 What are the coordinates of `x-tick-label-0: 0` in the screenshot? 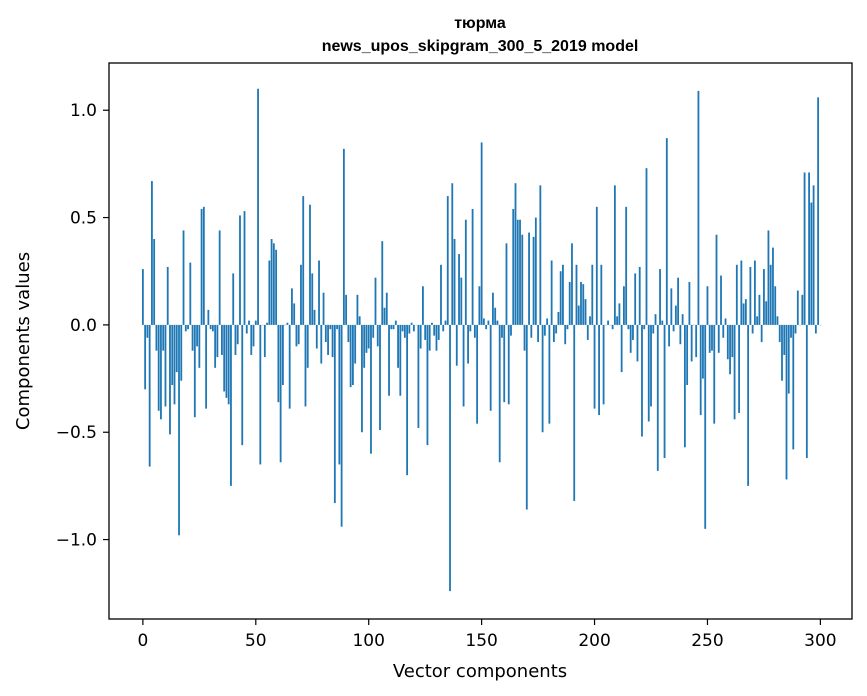 It's located at (142, 641).